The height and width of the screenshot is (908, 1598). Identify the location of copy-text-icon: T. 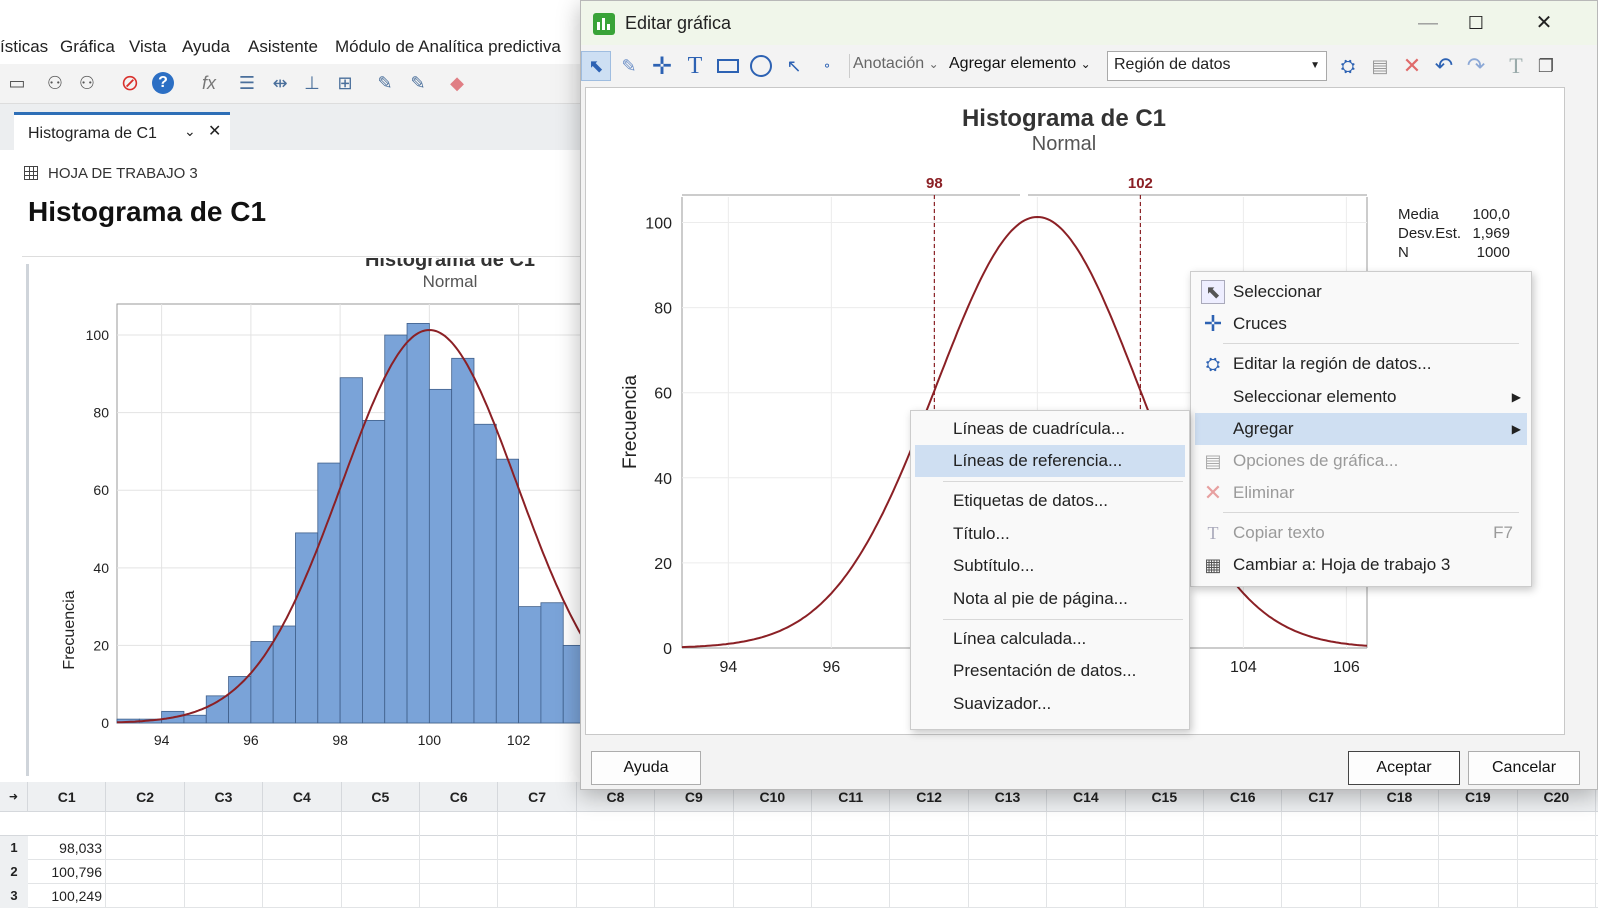
(1516, 65).